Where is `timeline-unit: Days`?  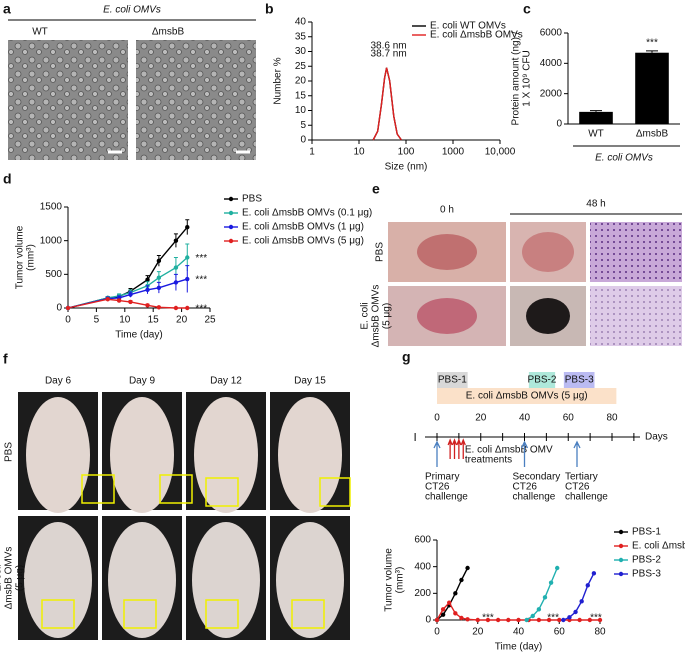 timeline-unit: Days is located at coordinates (656, 437).